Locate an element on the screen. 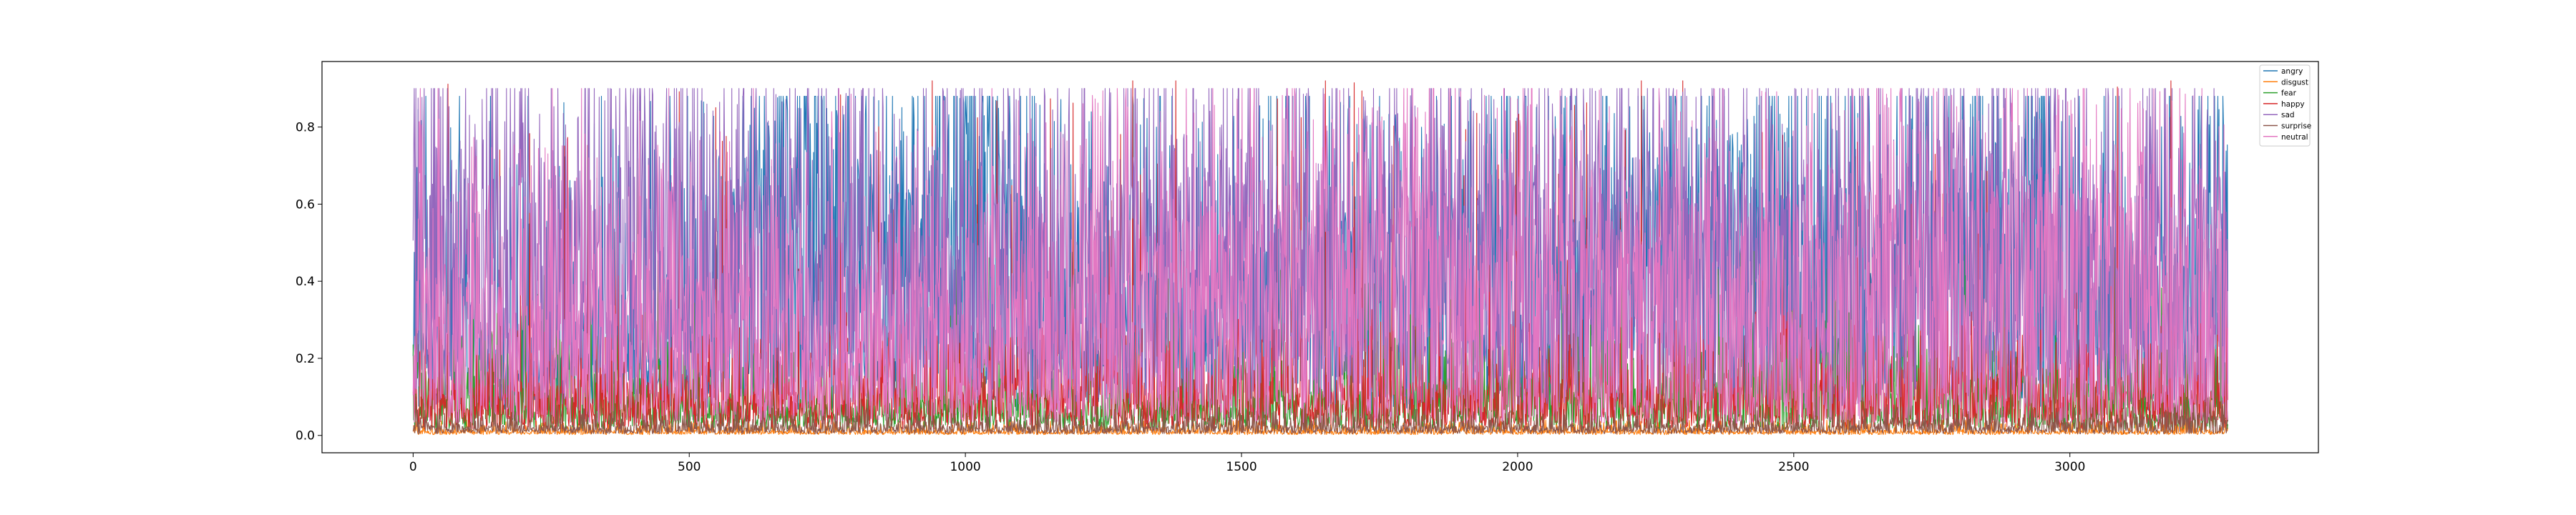 The height and width of the screenshot is (515, 2576). y-tick-label: 0.6 is located at coordinates (305, 204).